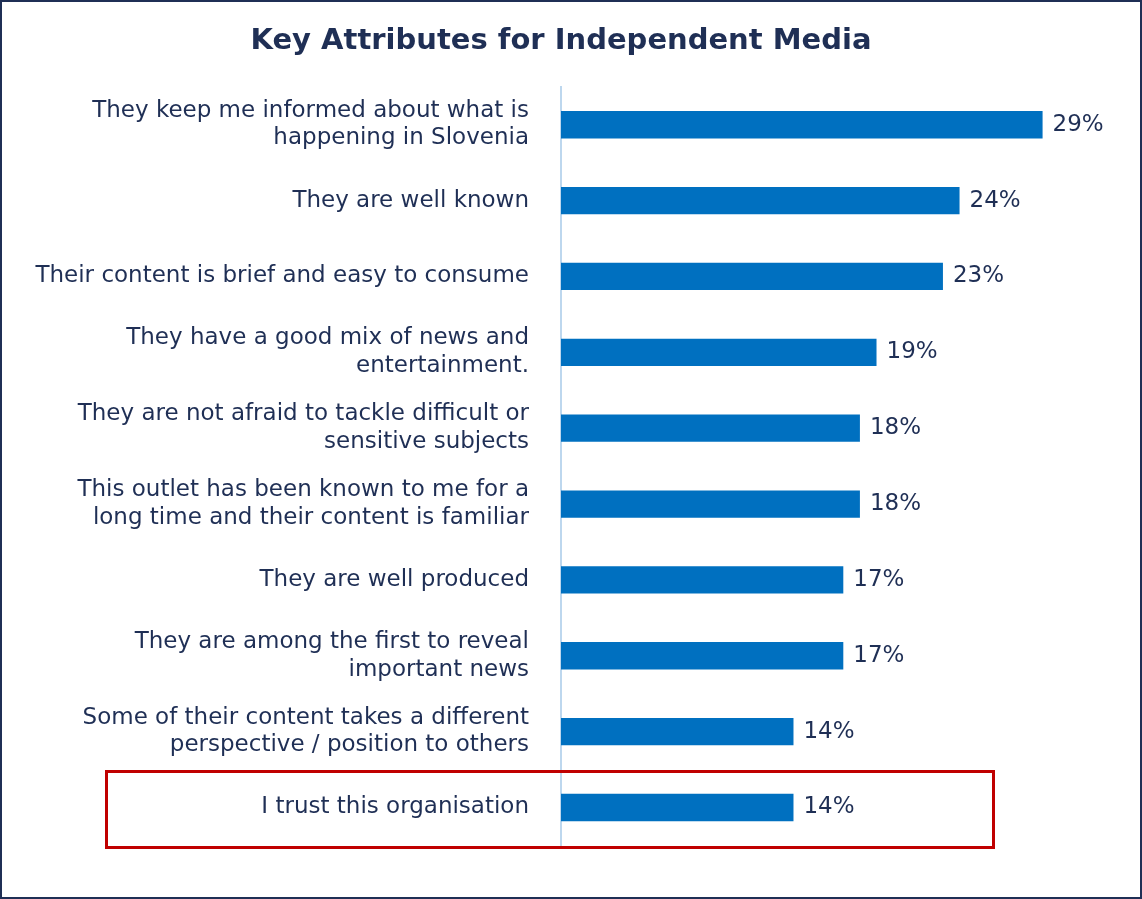  I want to click on y-tick-label: They keep me informed about what is happening in Slovenia, so click(310, 122).